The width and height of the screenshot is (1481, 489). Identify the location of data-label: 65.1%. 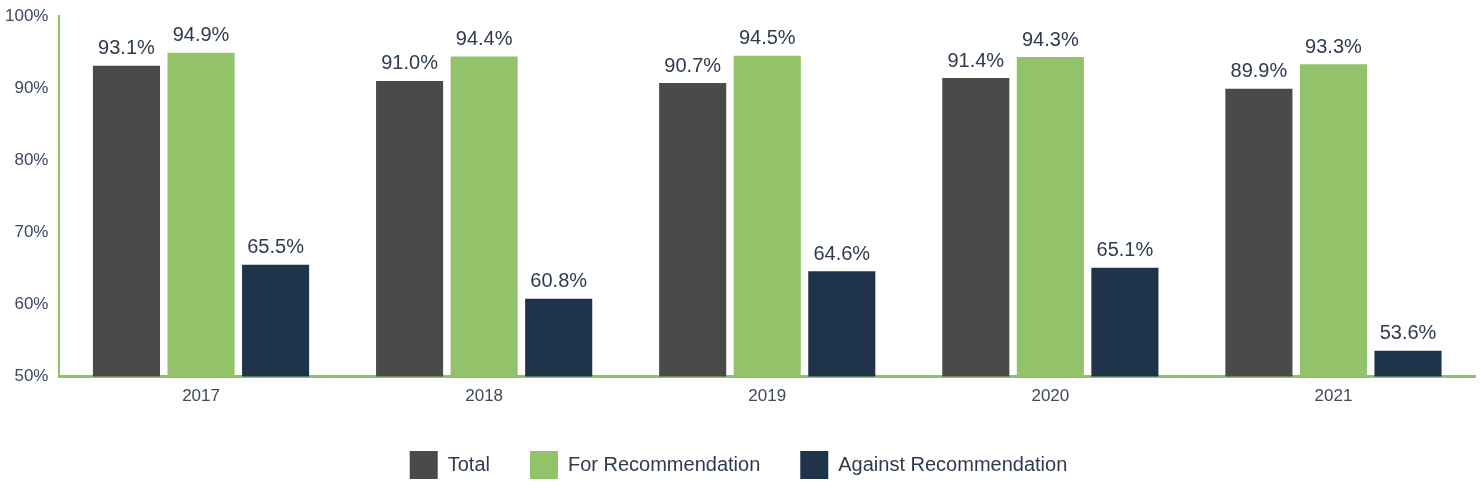
(1125, 249).